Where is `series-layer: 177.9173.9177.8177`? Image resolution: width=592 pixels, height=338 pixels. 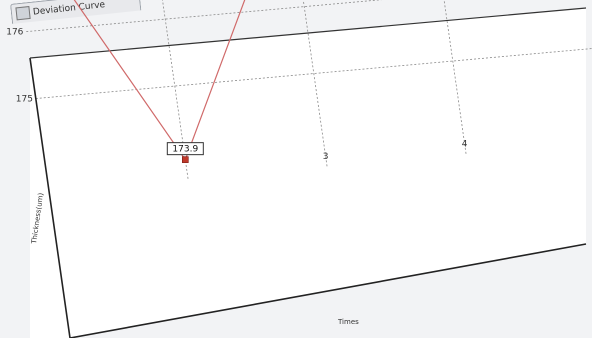 series-layer: 177.9173.9177.8177 is located at coordinates (159, 81).